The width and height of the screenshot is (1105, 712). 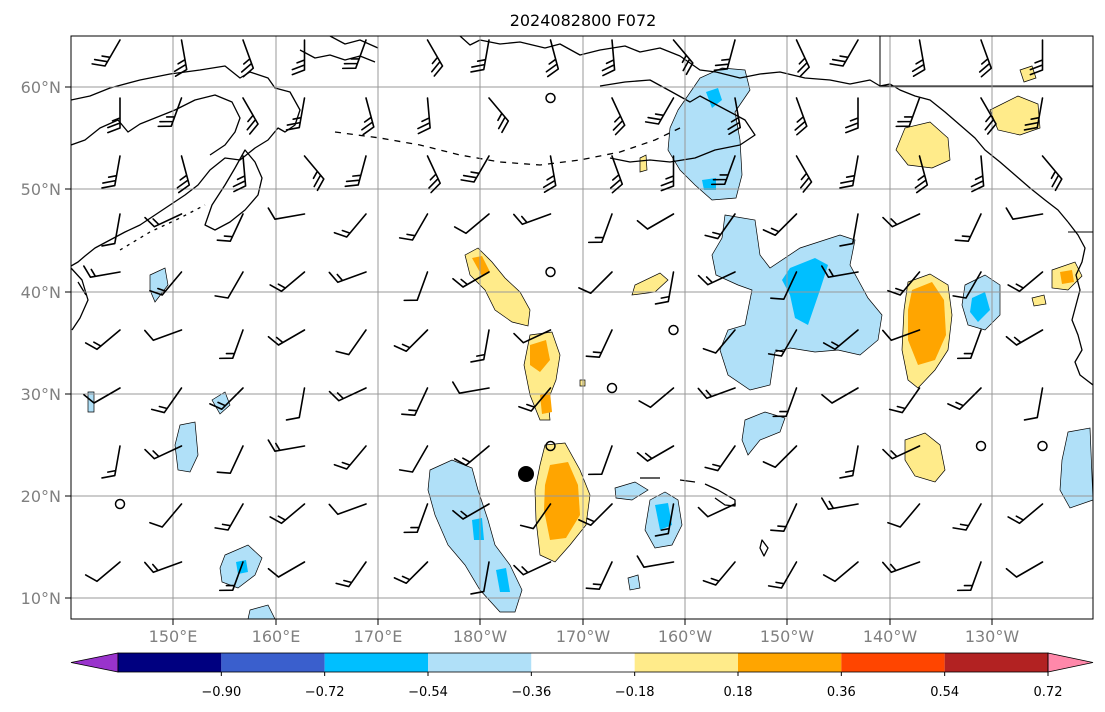 What do you see at coordinates (980, 307) in the screenshot?
I see `anomaly-east-core` at bounding box center [980, 307].